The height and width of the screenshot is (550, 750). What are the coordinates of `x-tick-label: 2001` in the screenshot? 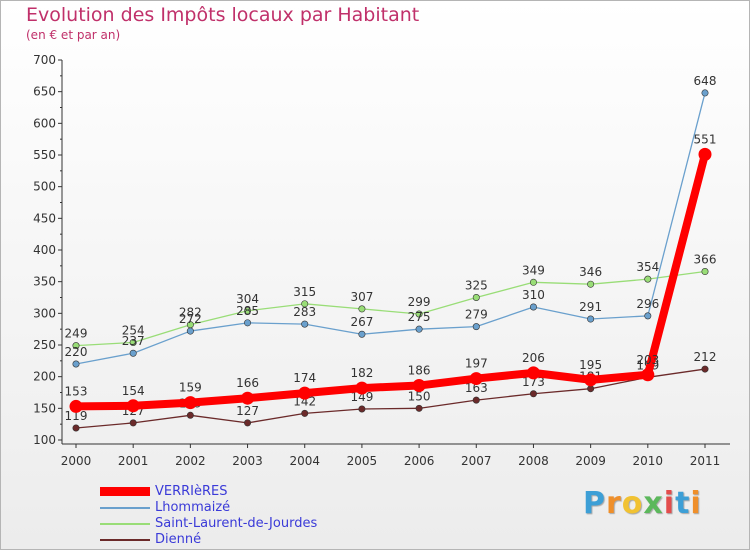 It's located at (133, 461).